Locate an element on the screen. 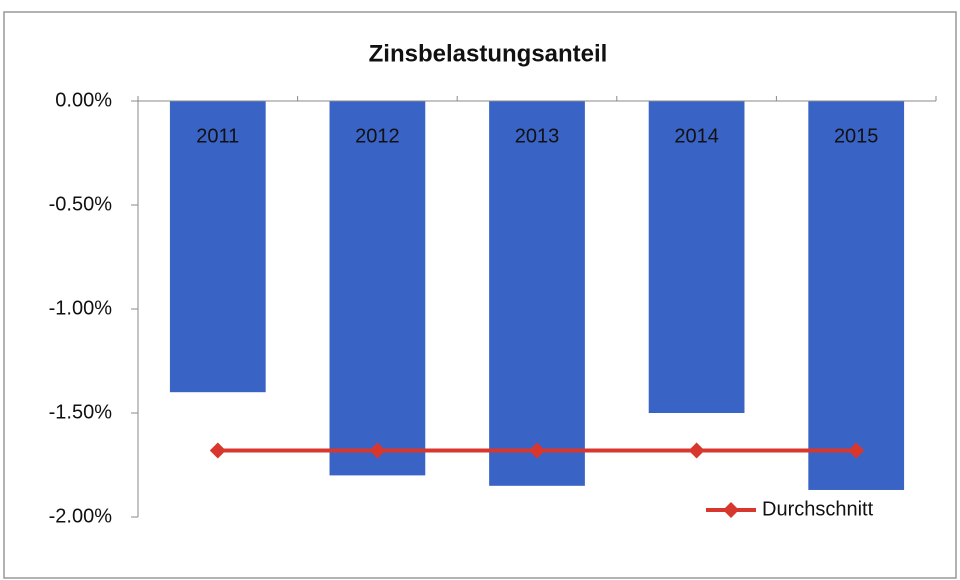  x-tick-label: 2012 is located at coordinates (377, 136).